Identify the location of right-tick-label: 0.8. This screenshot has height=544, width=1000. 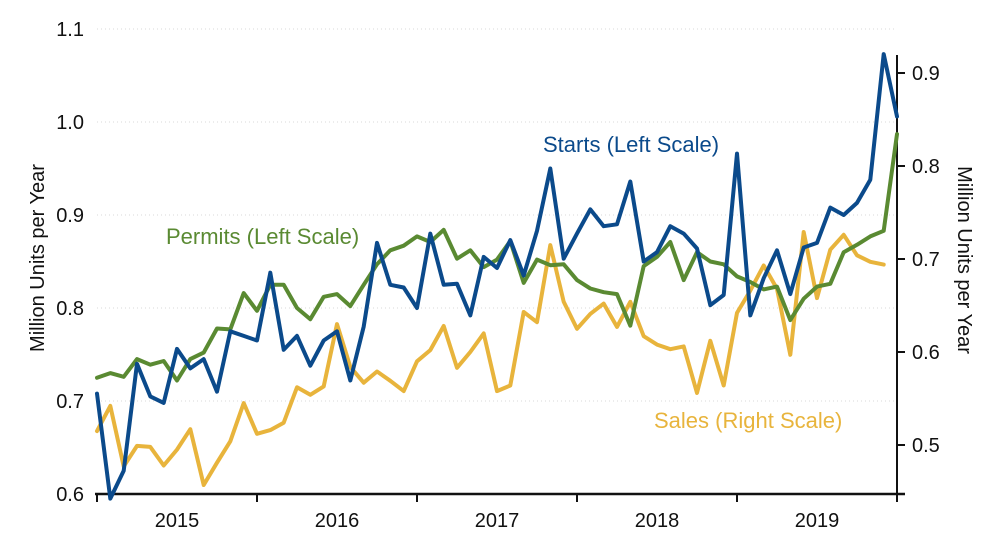
(926, 167).